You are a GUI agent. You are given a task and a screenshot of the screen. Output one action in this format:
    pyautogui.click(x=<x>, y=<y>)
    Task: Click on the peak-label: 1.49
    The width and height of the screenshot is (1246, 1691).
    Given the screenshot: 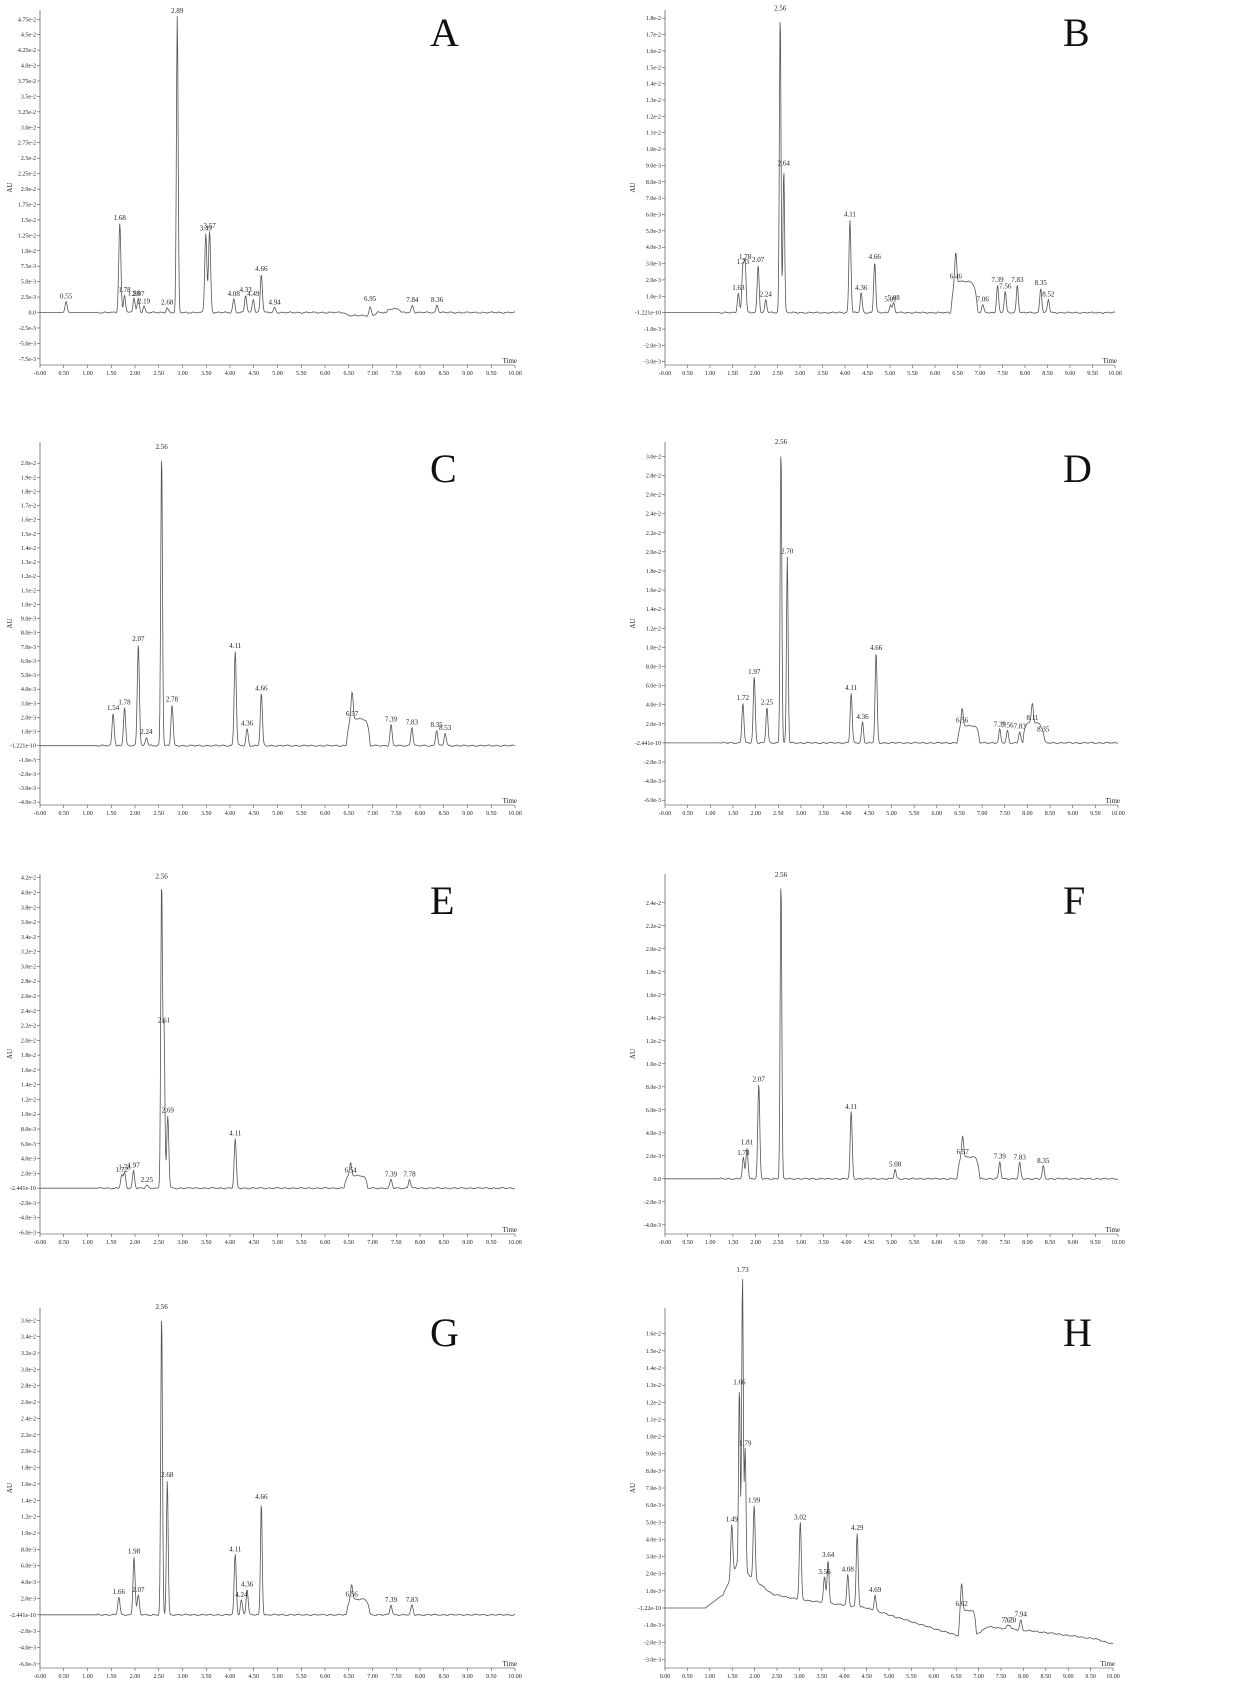 What is the action you would take?
    pyautogui.click(x=732, y=1519)
    